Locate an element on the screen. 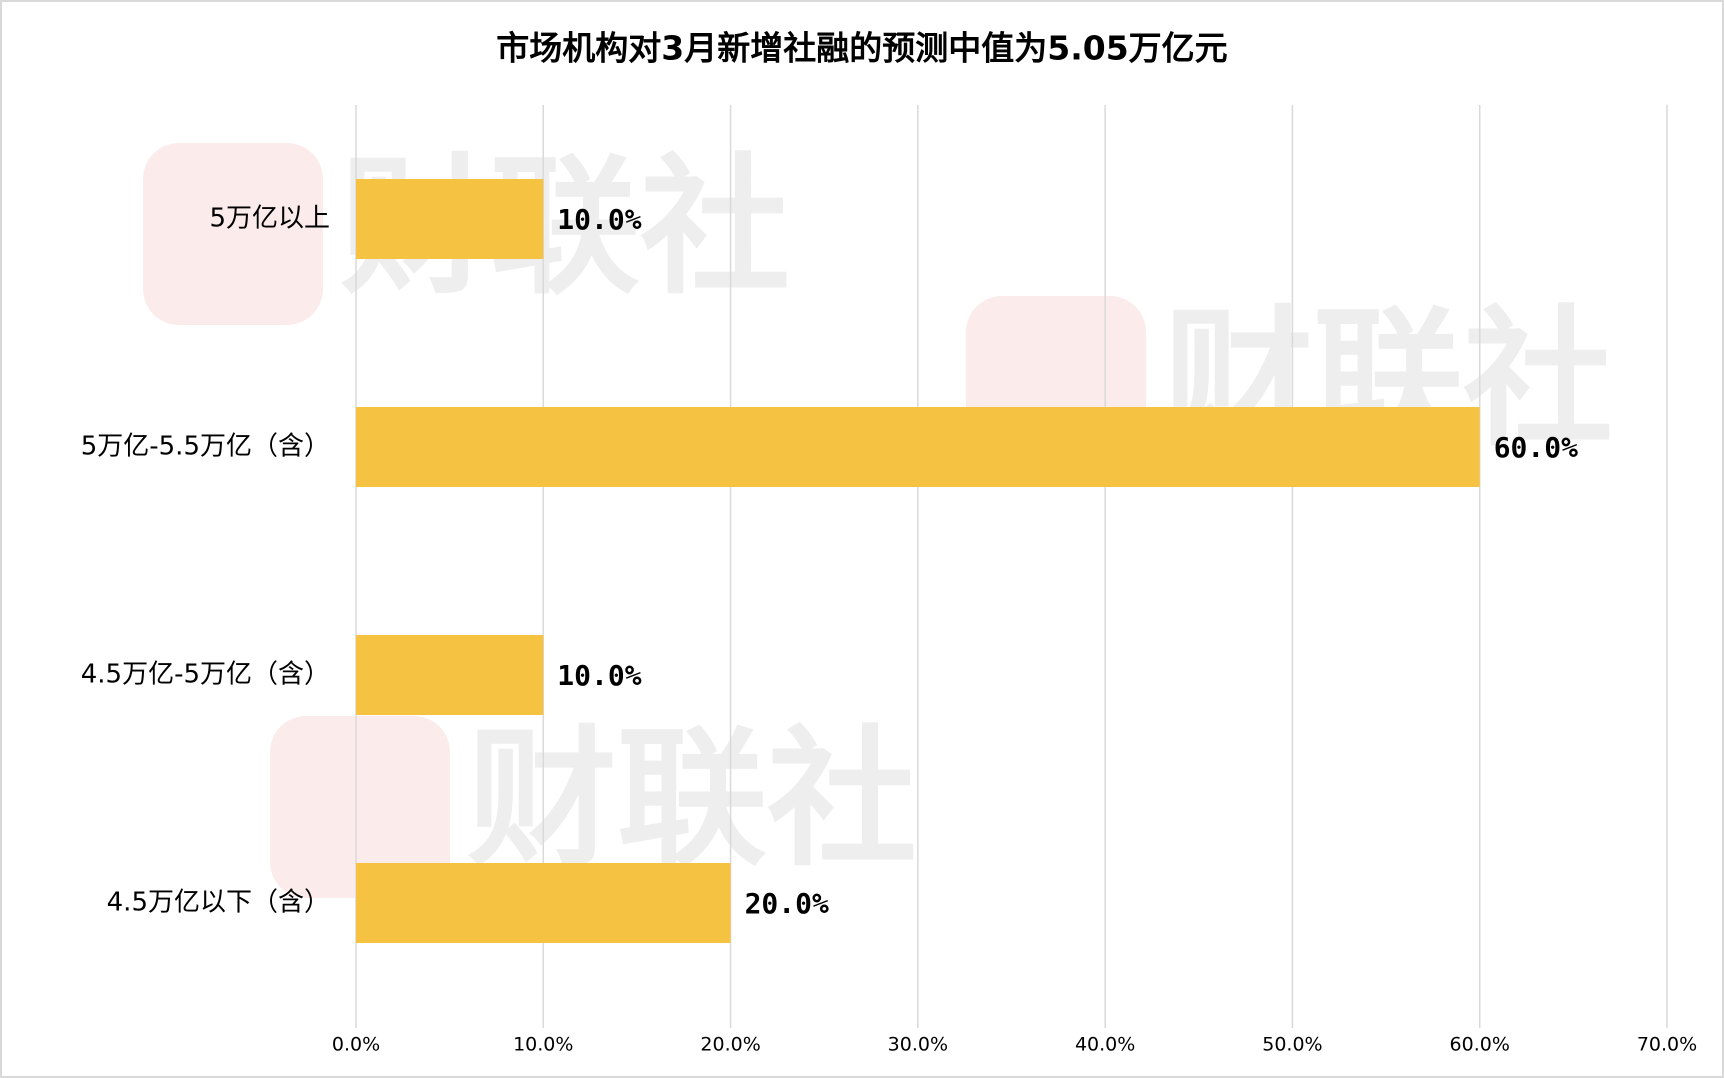  watermark: 财联社 is located at coordinates (692, 800).